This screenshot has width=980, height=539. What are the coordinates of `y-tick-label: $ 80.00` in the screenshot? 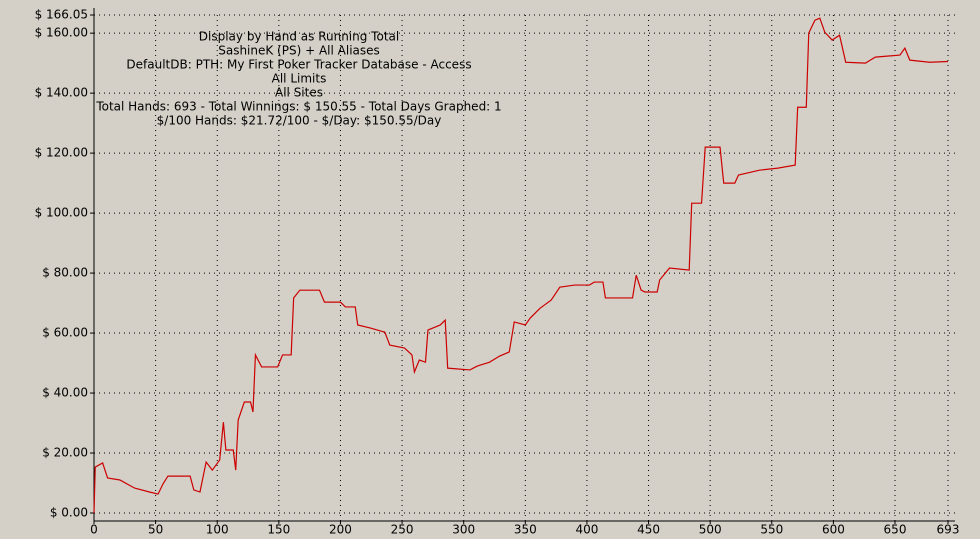 It's located at (65, 273).